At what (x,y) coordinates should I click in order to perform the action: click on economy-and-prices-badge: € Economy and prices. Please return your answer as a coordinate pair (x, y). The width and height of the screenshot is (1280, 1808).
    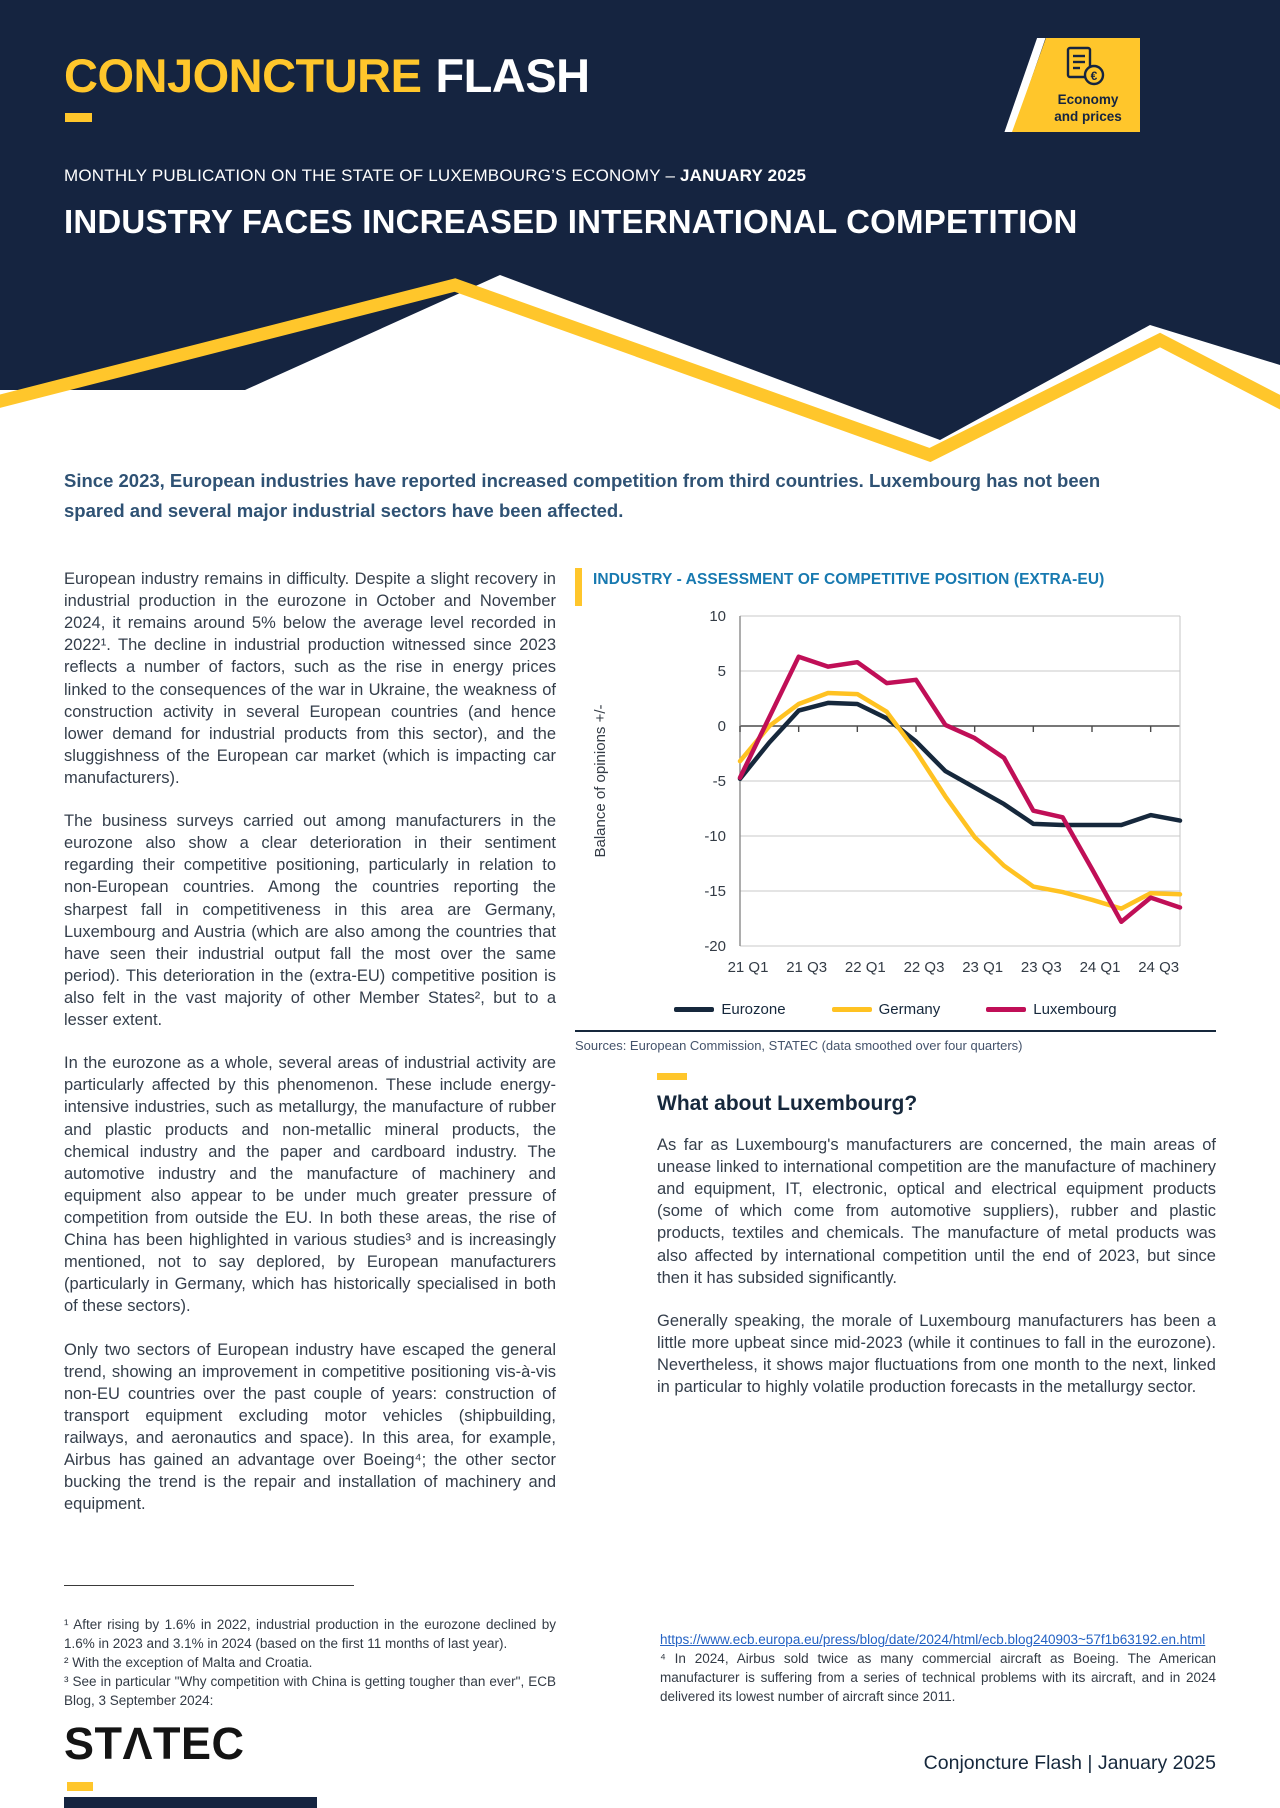
    Looking at the image, I should click on (1070, 85).